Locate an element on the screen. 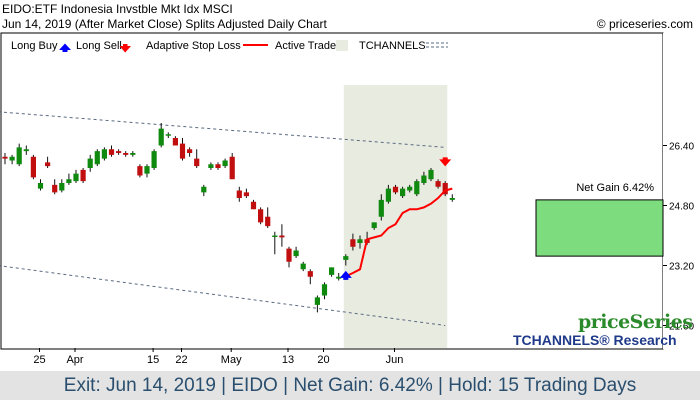  stop-loss-layer is located at coordinates (400, 231).